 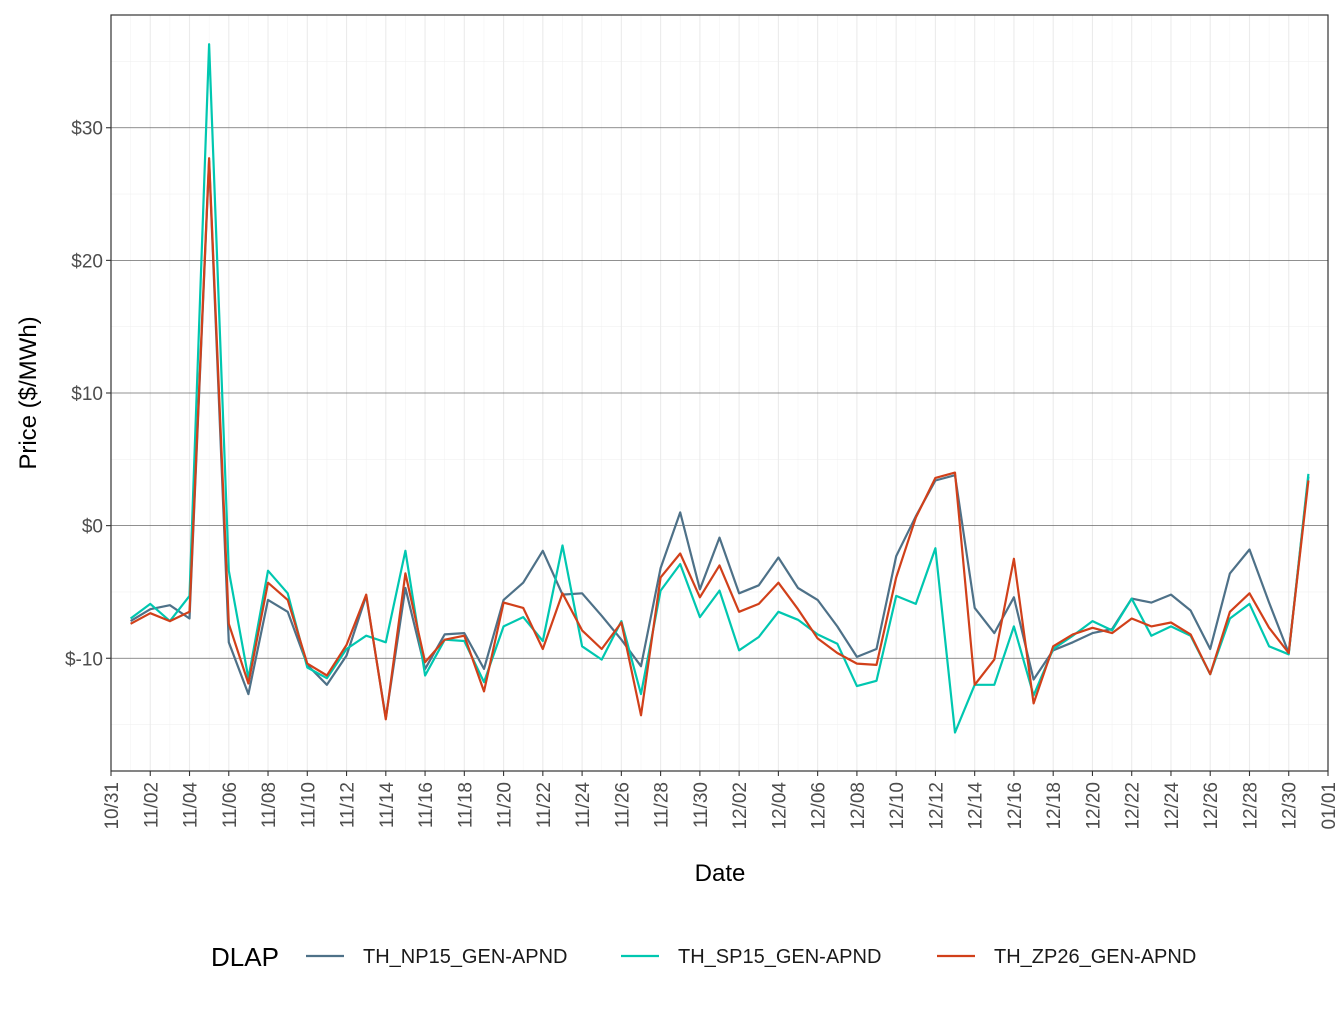 I want to click on x-tick-label: 12/10, so click(x=897, y=806).